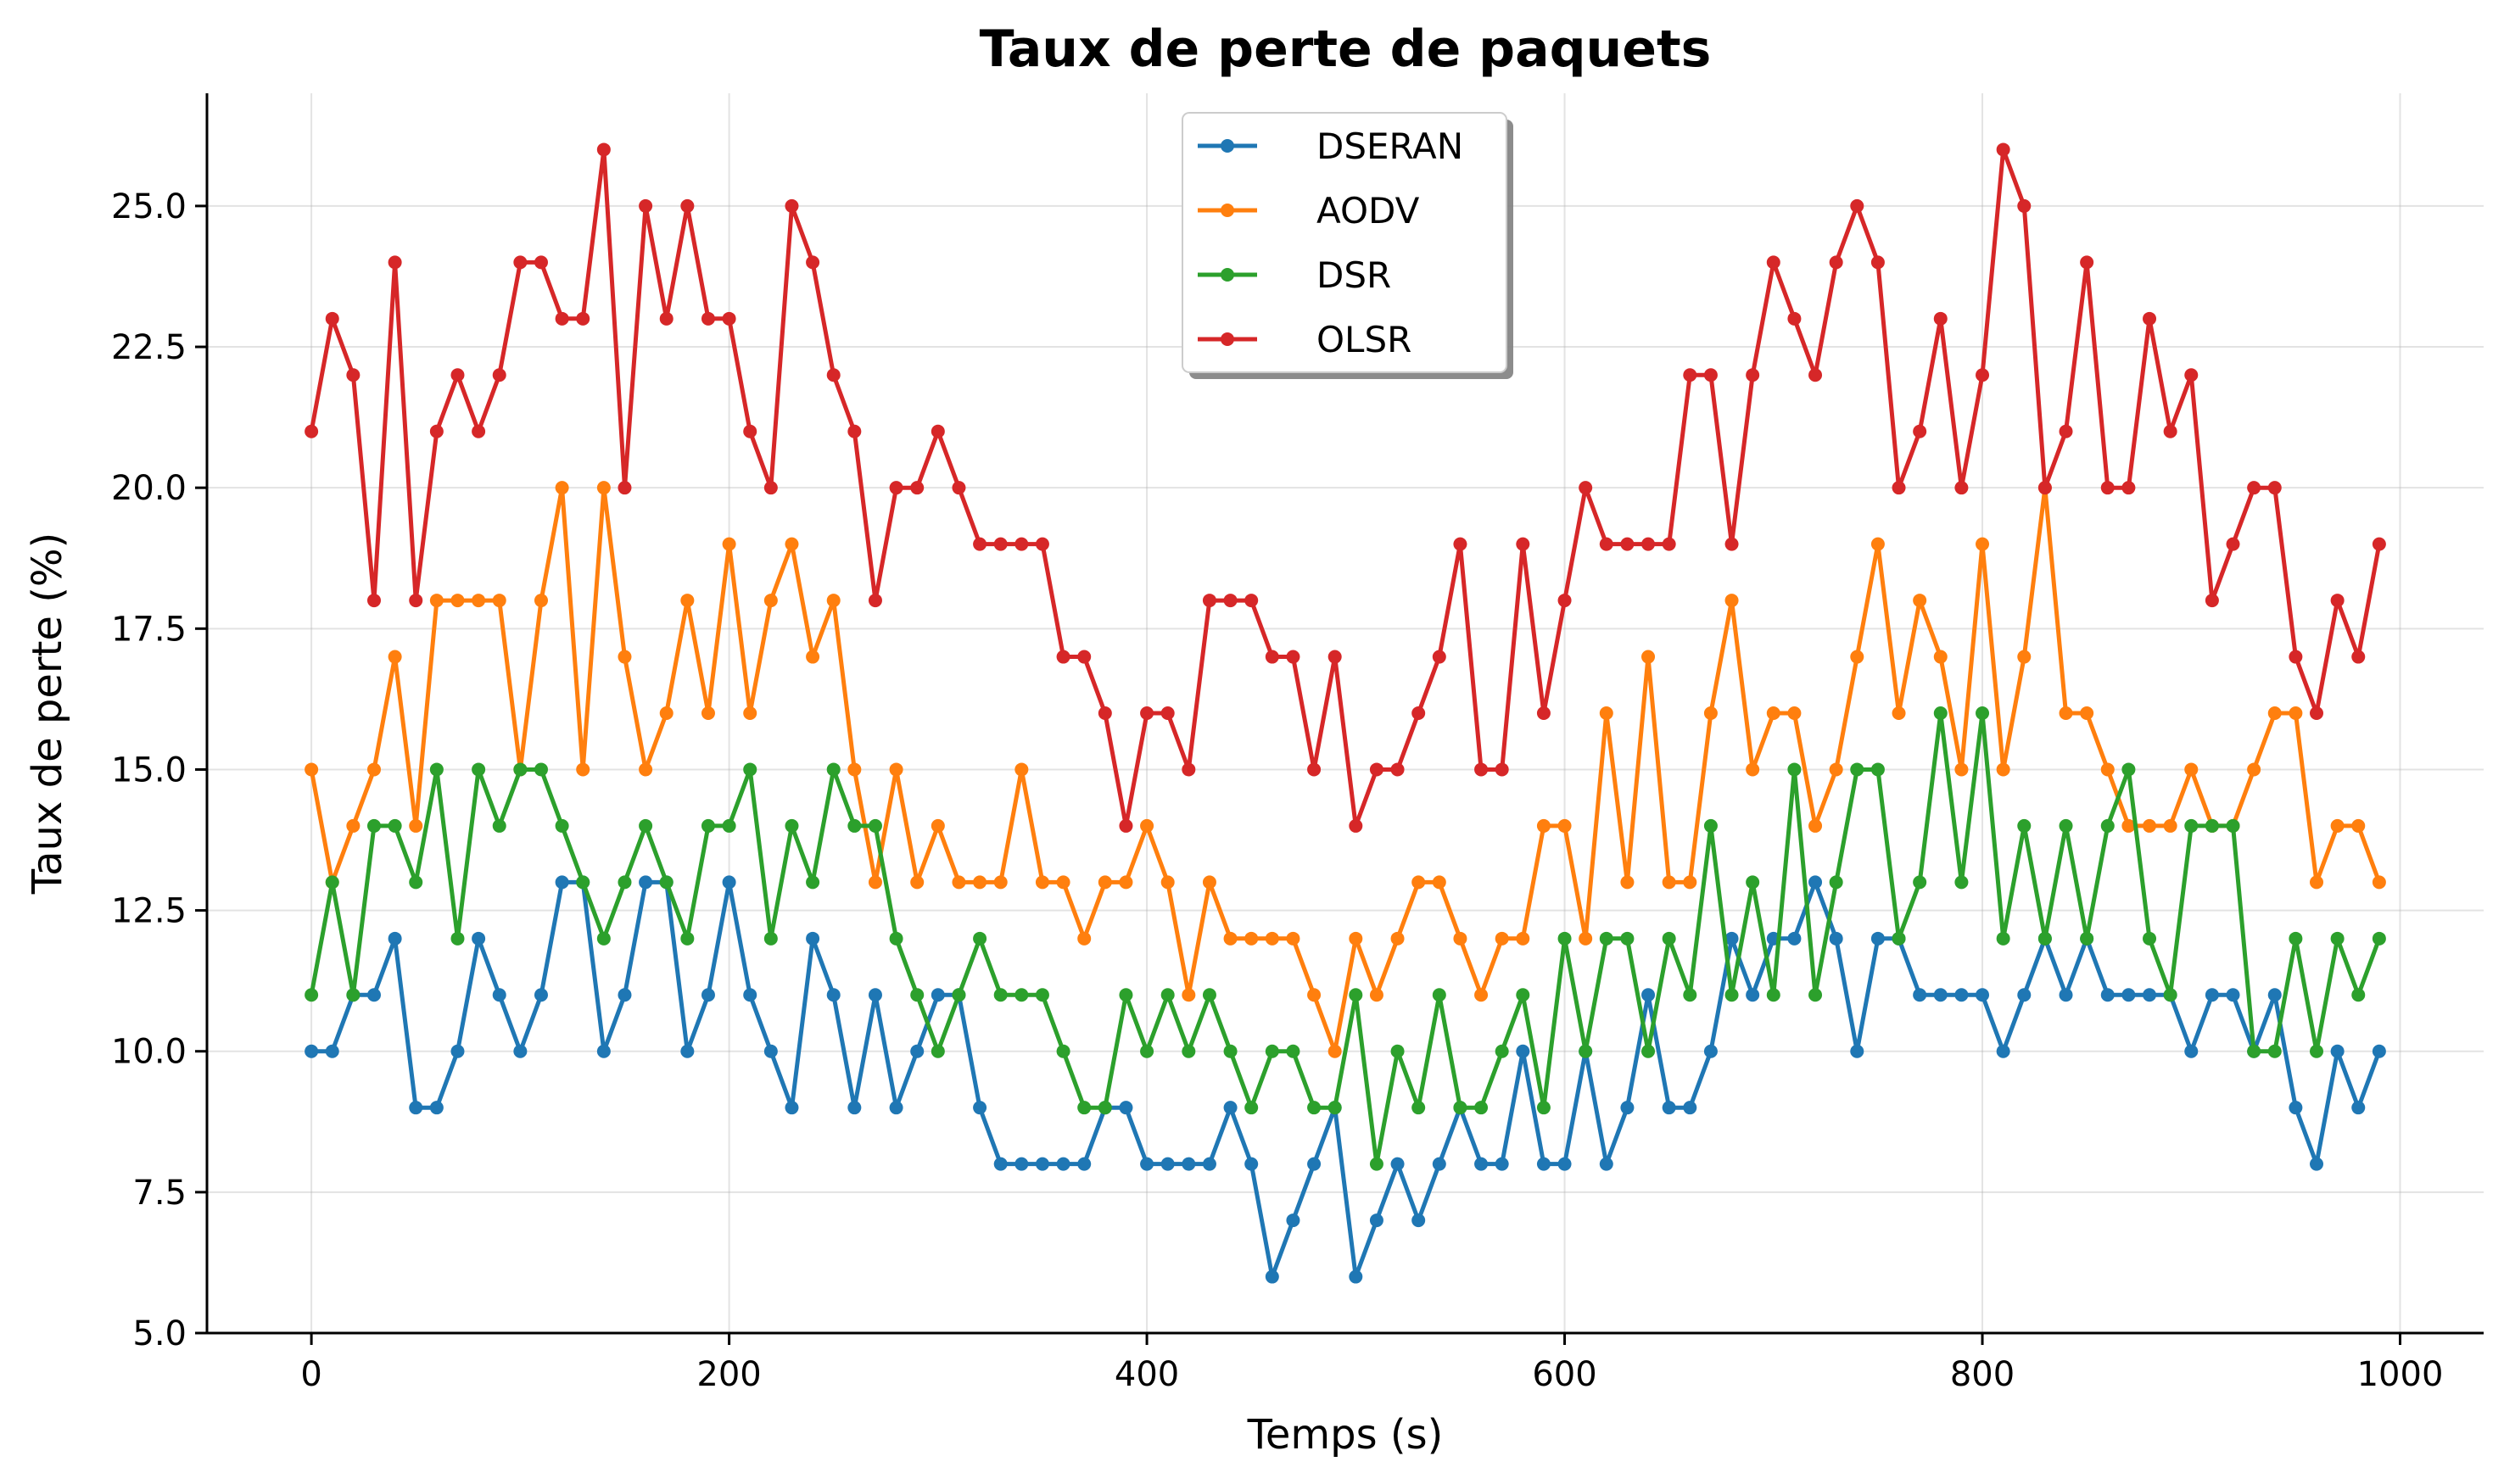 This screenshot has height=1484, width=2504. What do you see at coordinates (1982, 1374) in the screenshot?
I see `x-tick-label-4: 800` at bounding box center [1982, 1374].